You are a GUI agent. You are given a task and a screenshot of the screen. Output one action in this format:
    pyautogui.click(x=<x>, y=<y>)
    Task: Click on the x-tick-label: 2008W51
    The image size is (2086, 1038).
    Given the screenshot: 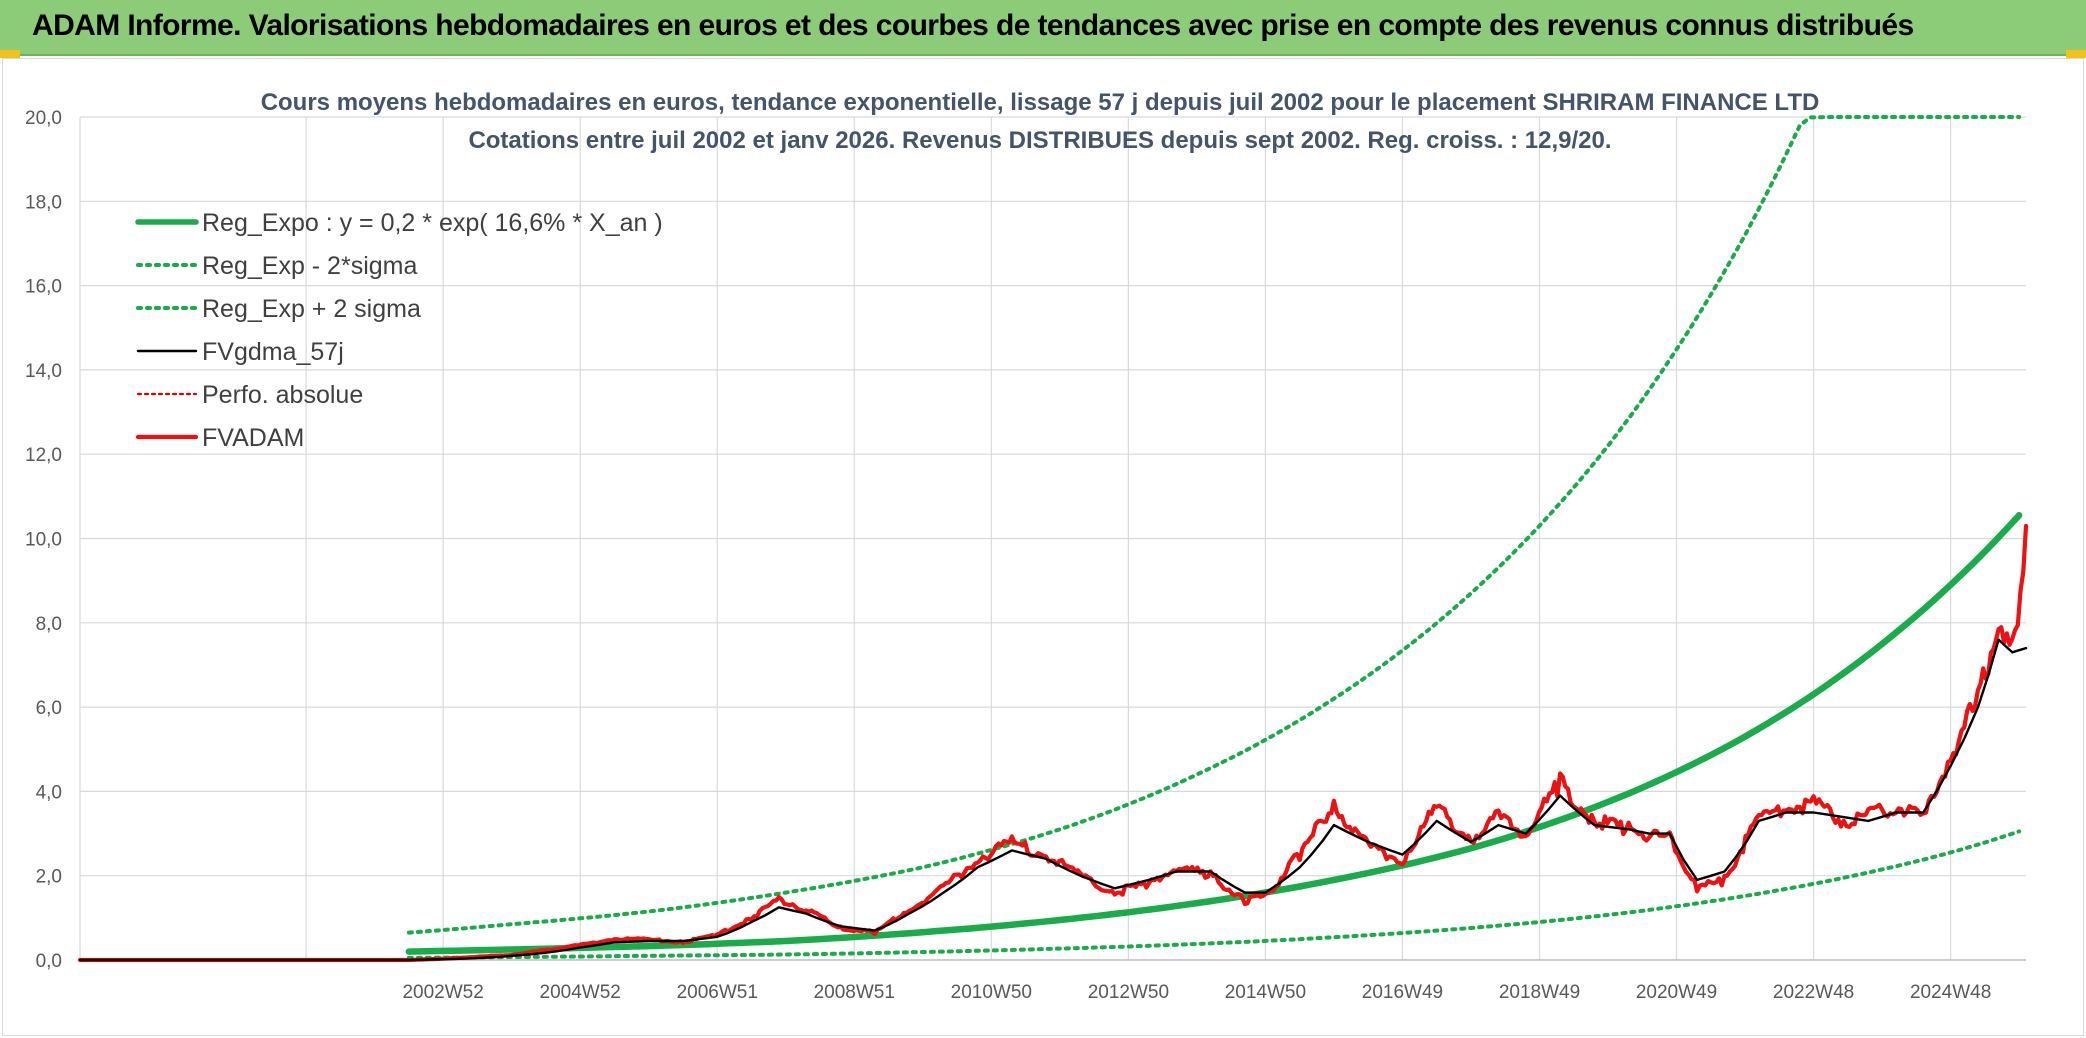 What is the action you would take?
    pyautogui.click(x=854, y=992)
    